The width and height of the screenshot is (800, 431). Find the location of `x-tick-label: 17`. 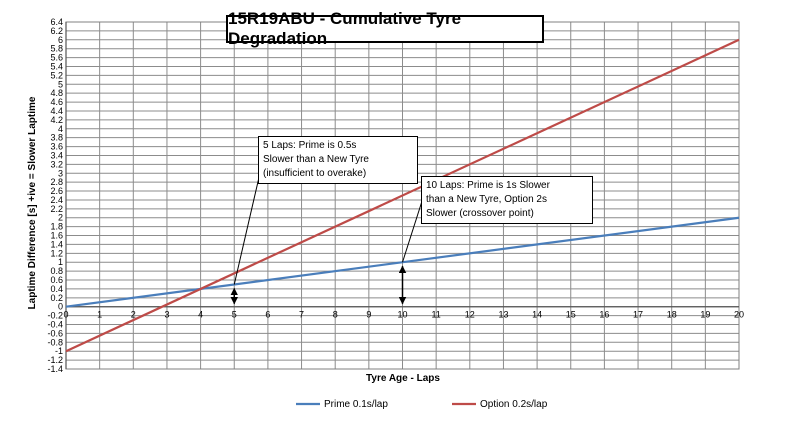

x-tick-label: 17 is located at coordinates (638, 315).